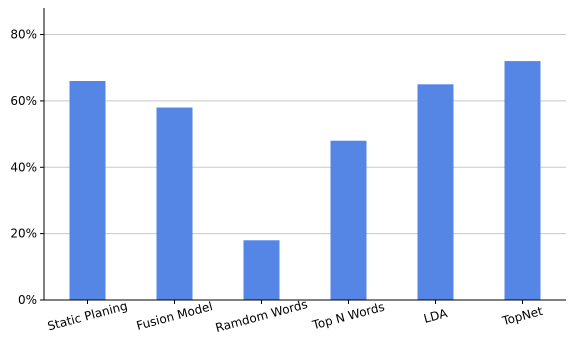  What do you see at coordinates (23, 101) in the screenshot?
I see `y-tick-label: 60%` at bounding box center [23, 101].